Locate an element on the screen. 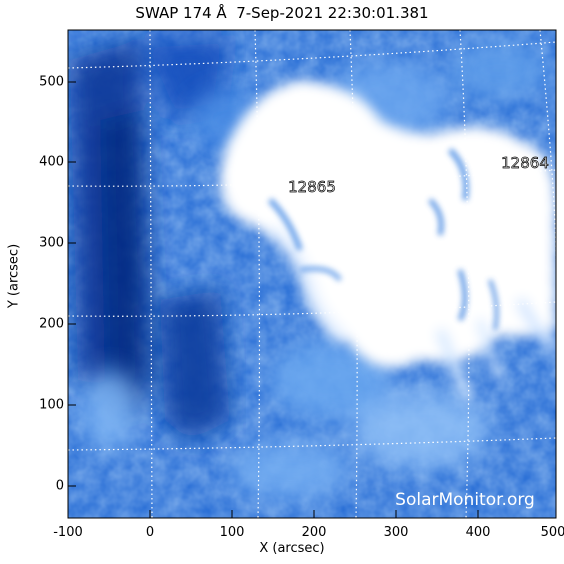 Image resolution: width=564 pixels, height=564 pixels. region-label-12865: 12865 is located at coordinates (312, 187).